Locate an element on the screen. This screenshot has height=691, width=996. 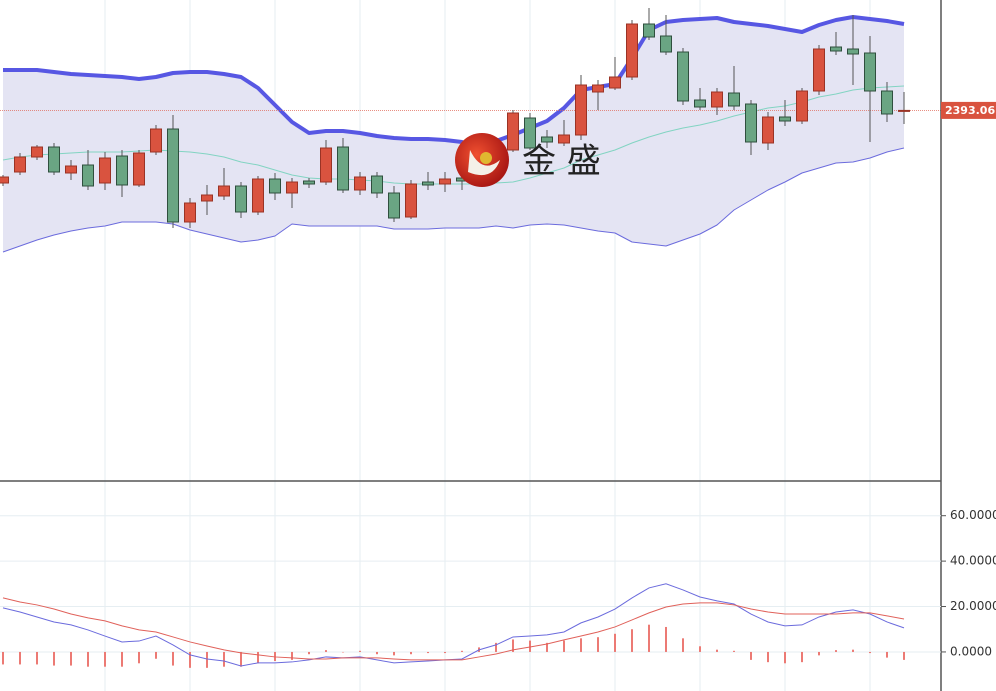
y-tick-label: 40.0000 is located at coordinates (973, 561).